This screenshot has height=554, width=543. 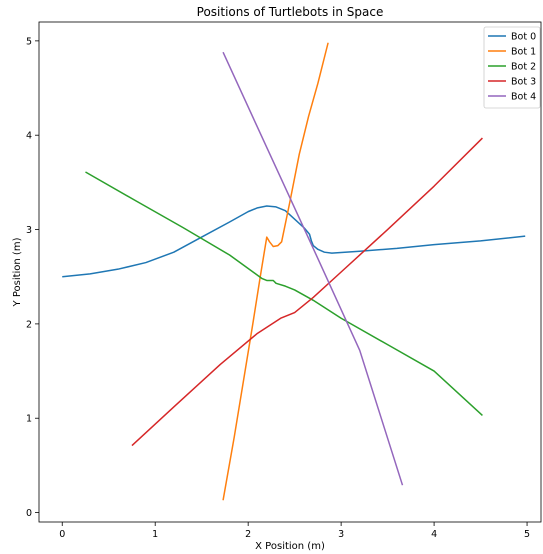 I want to click on y-tick-label: 1, so click(x=29, y=419).